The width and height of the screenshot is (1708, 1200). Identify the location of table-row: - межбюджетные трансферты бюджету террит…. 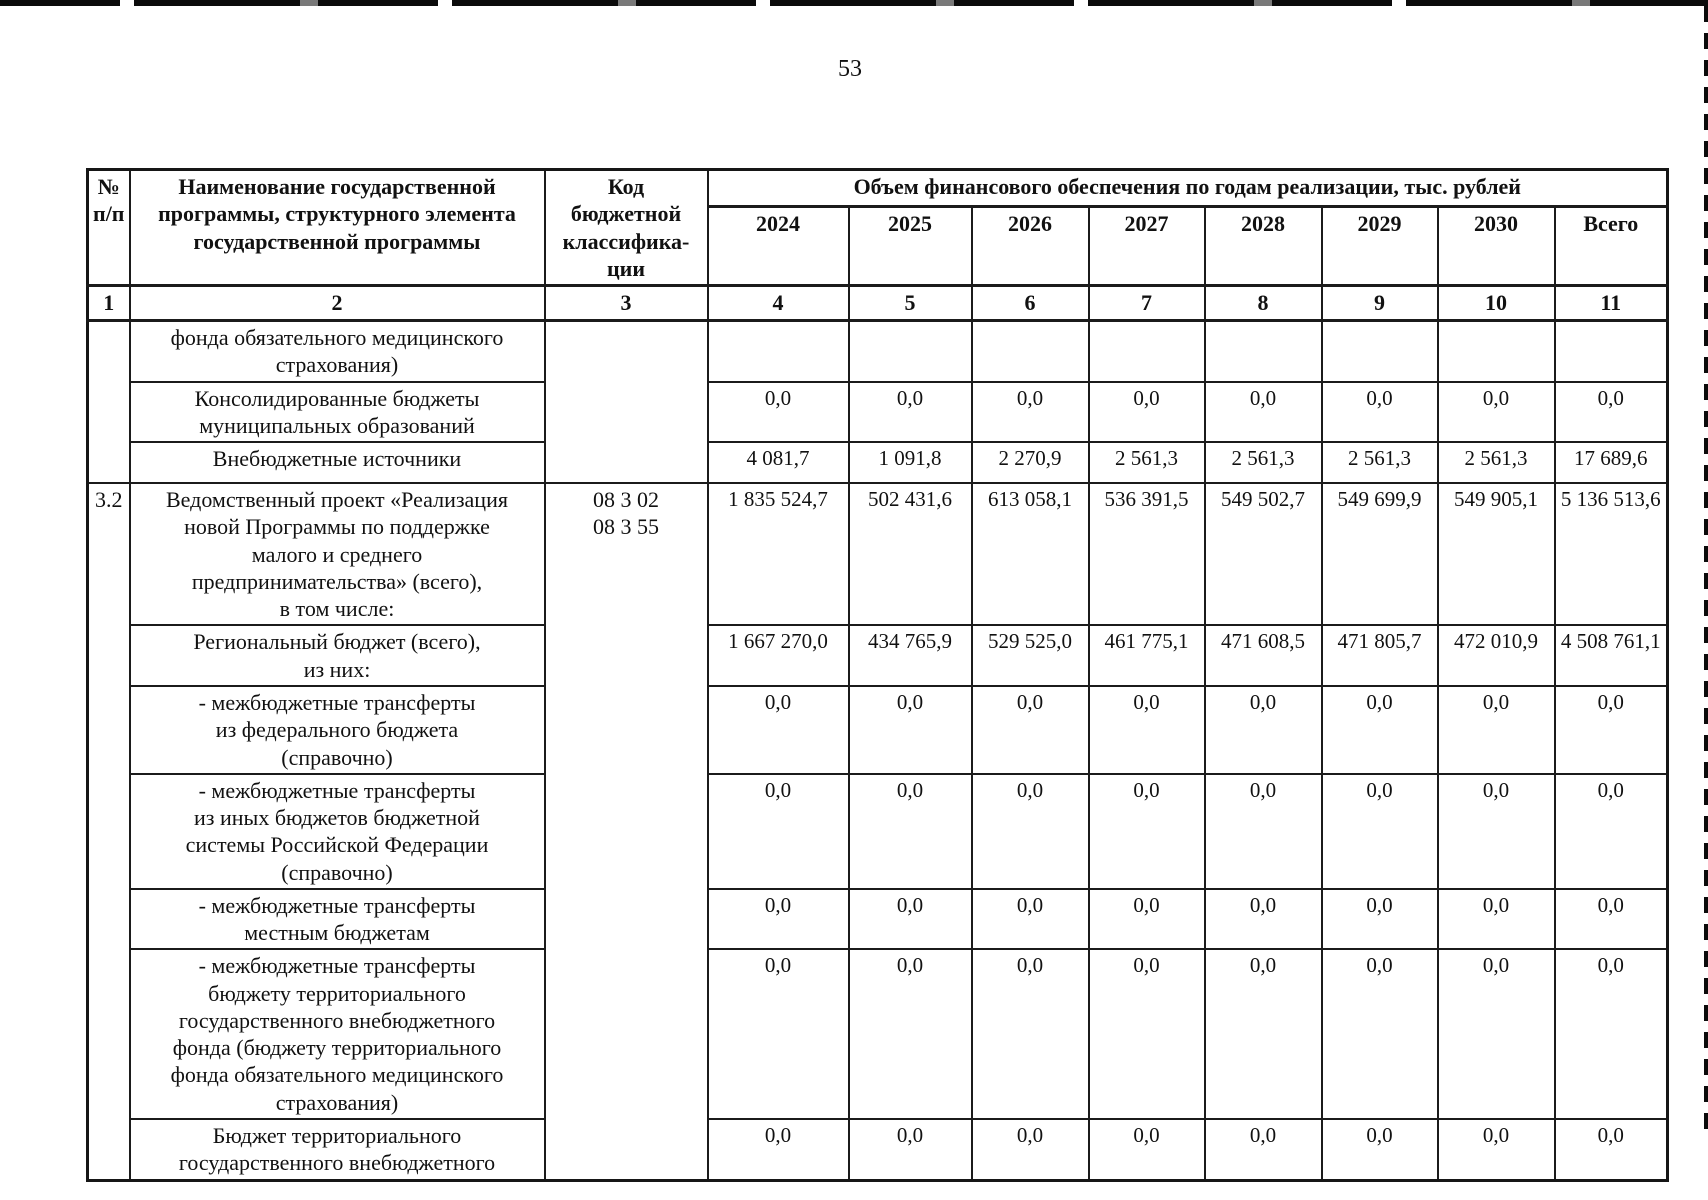
(878, 1034).